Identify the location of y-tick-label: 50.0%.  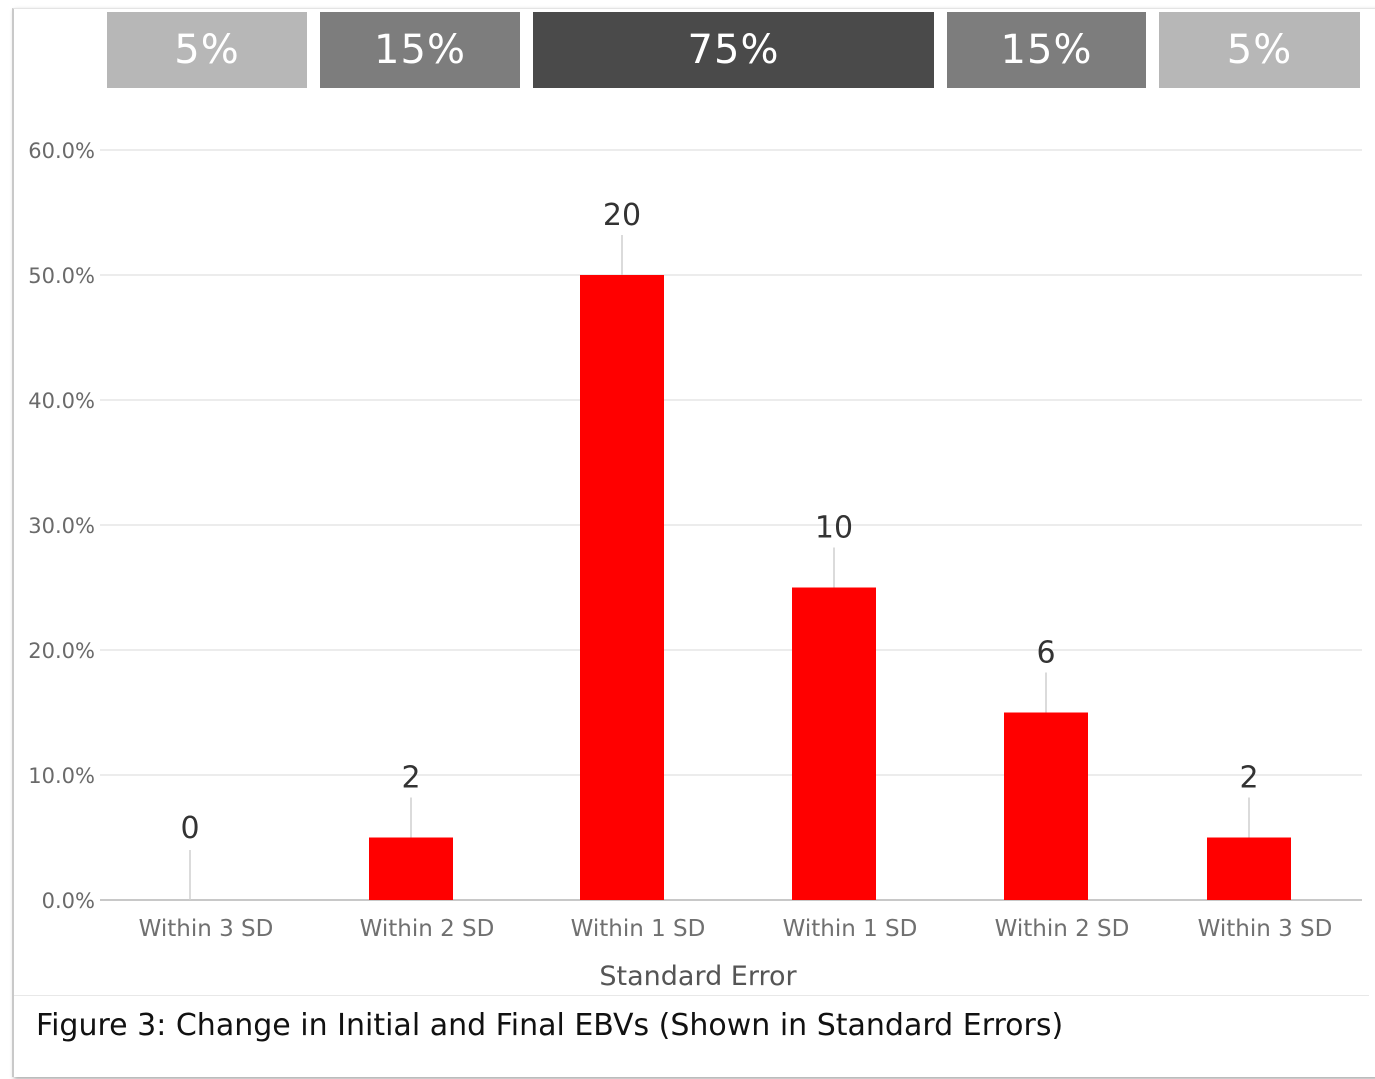
(61, 276).